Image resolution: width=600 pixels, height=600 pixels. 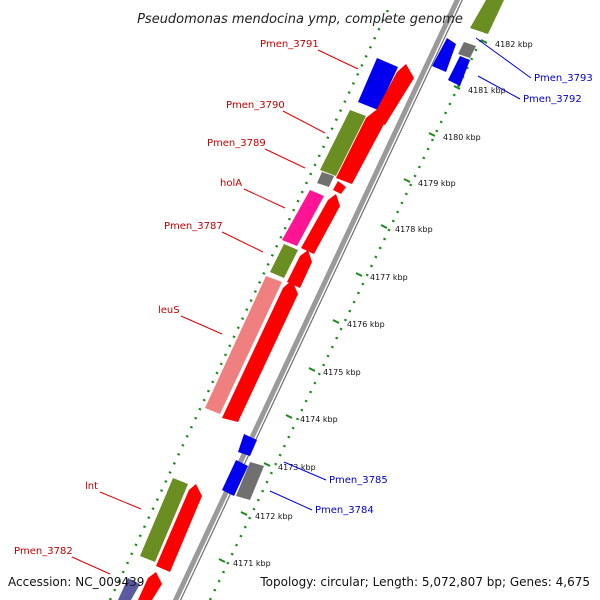 What do you see at coordinates (467, 50) in the screenshot?
I see `gene-pmen-3792b` at bounding box center [467, 50].